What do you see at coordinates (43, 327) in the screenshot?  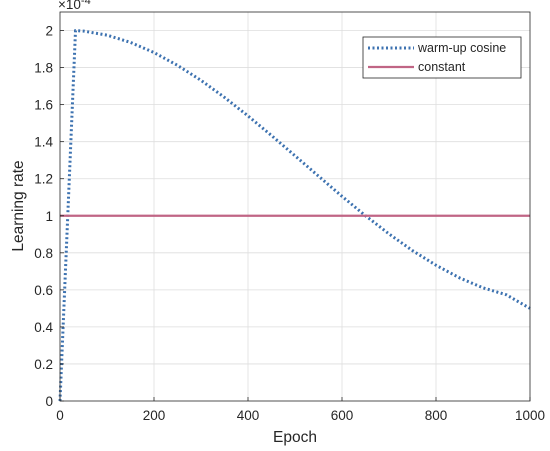 I see `y-tick-label: 0.4` at bounding box center [43, 327].